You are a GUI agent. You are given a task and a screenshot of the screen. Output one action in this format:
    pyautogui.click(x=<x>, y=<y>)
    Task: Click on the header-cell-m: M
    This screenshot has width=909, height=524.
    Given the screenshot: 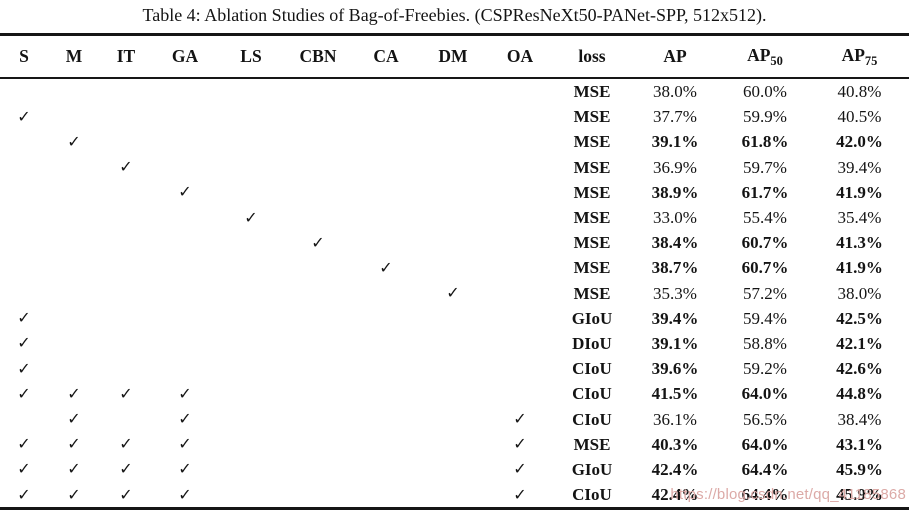 What is the action you would take?
    pyautogui.click(x=74, y=57)
    